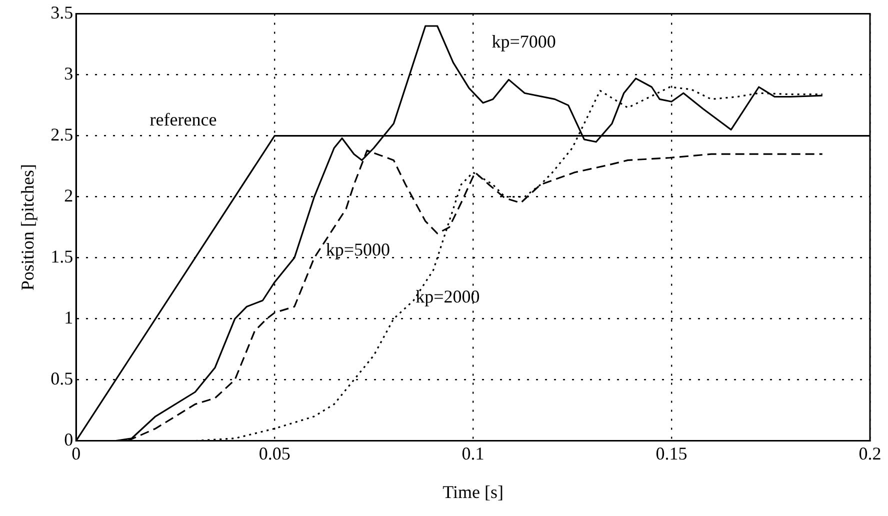 This screenshot has height=516, width=888. What do you see at coordinates (183, 119) in the screenshot?
I see `text: reference` at bounding box center [183, 119].